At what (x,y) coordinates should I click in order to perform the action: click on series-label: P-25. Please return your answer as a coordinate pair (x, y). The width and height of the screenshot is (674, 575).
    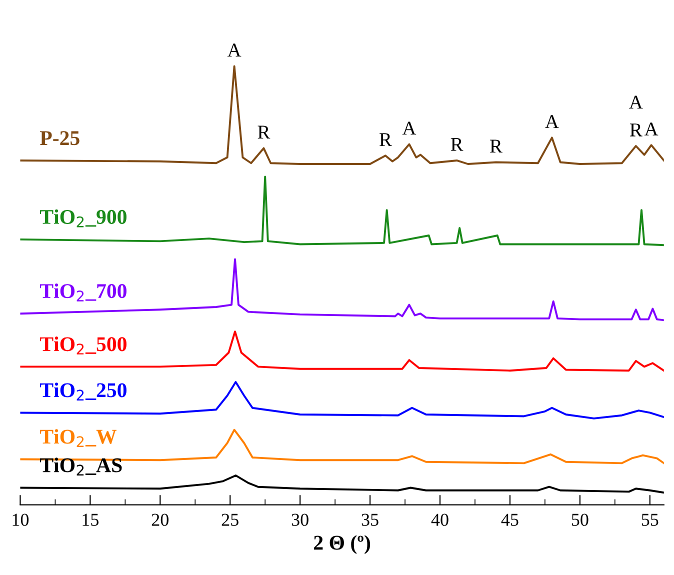
    Looking at the image, I should click on (60, 138).